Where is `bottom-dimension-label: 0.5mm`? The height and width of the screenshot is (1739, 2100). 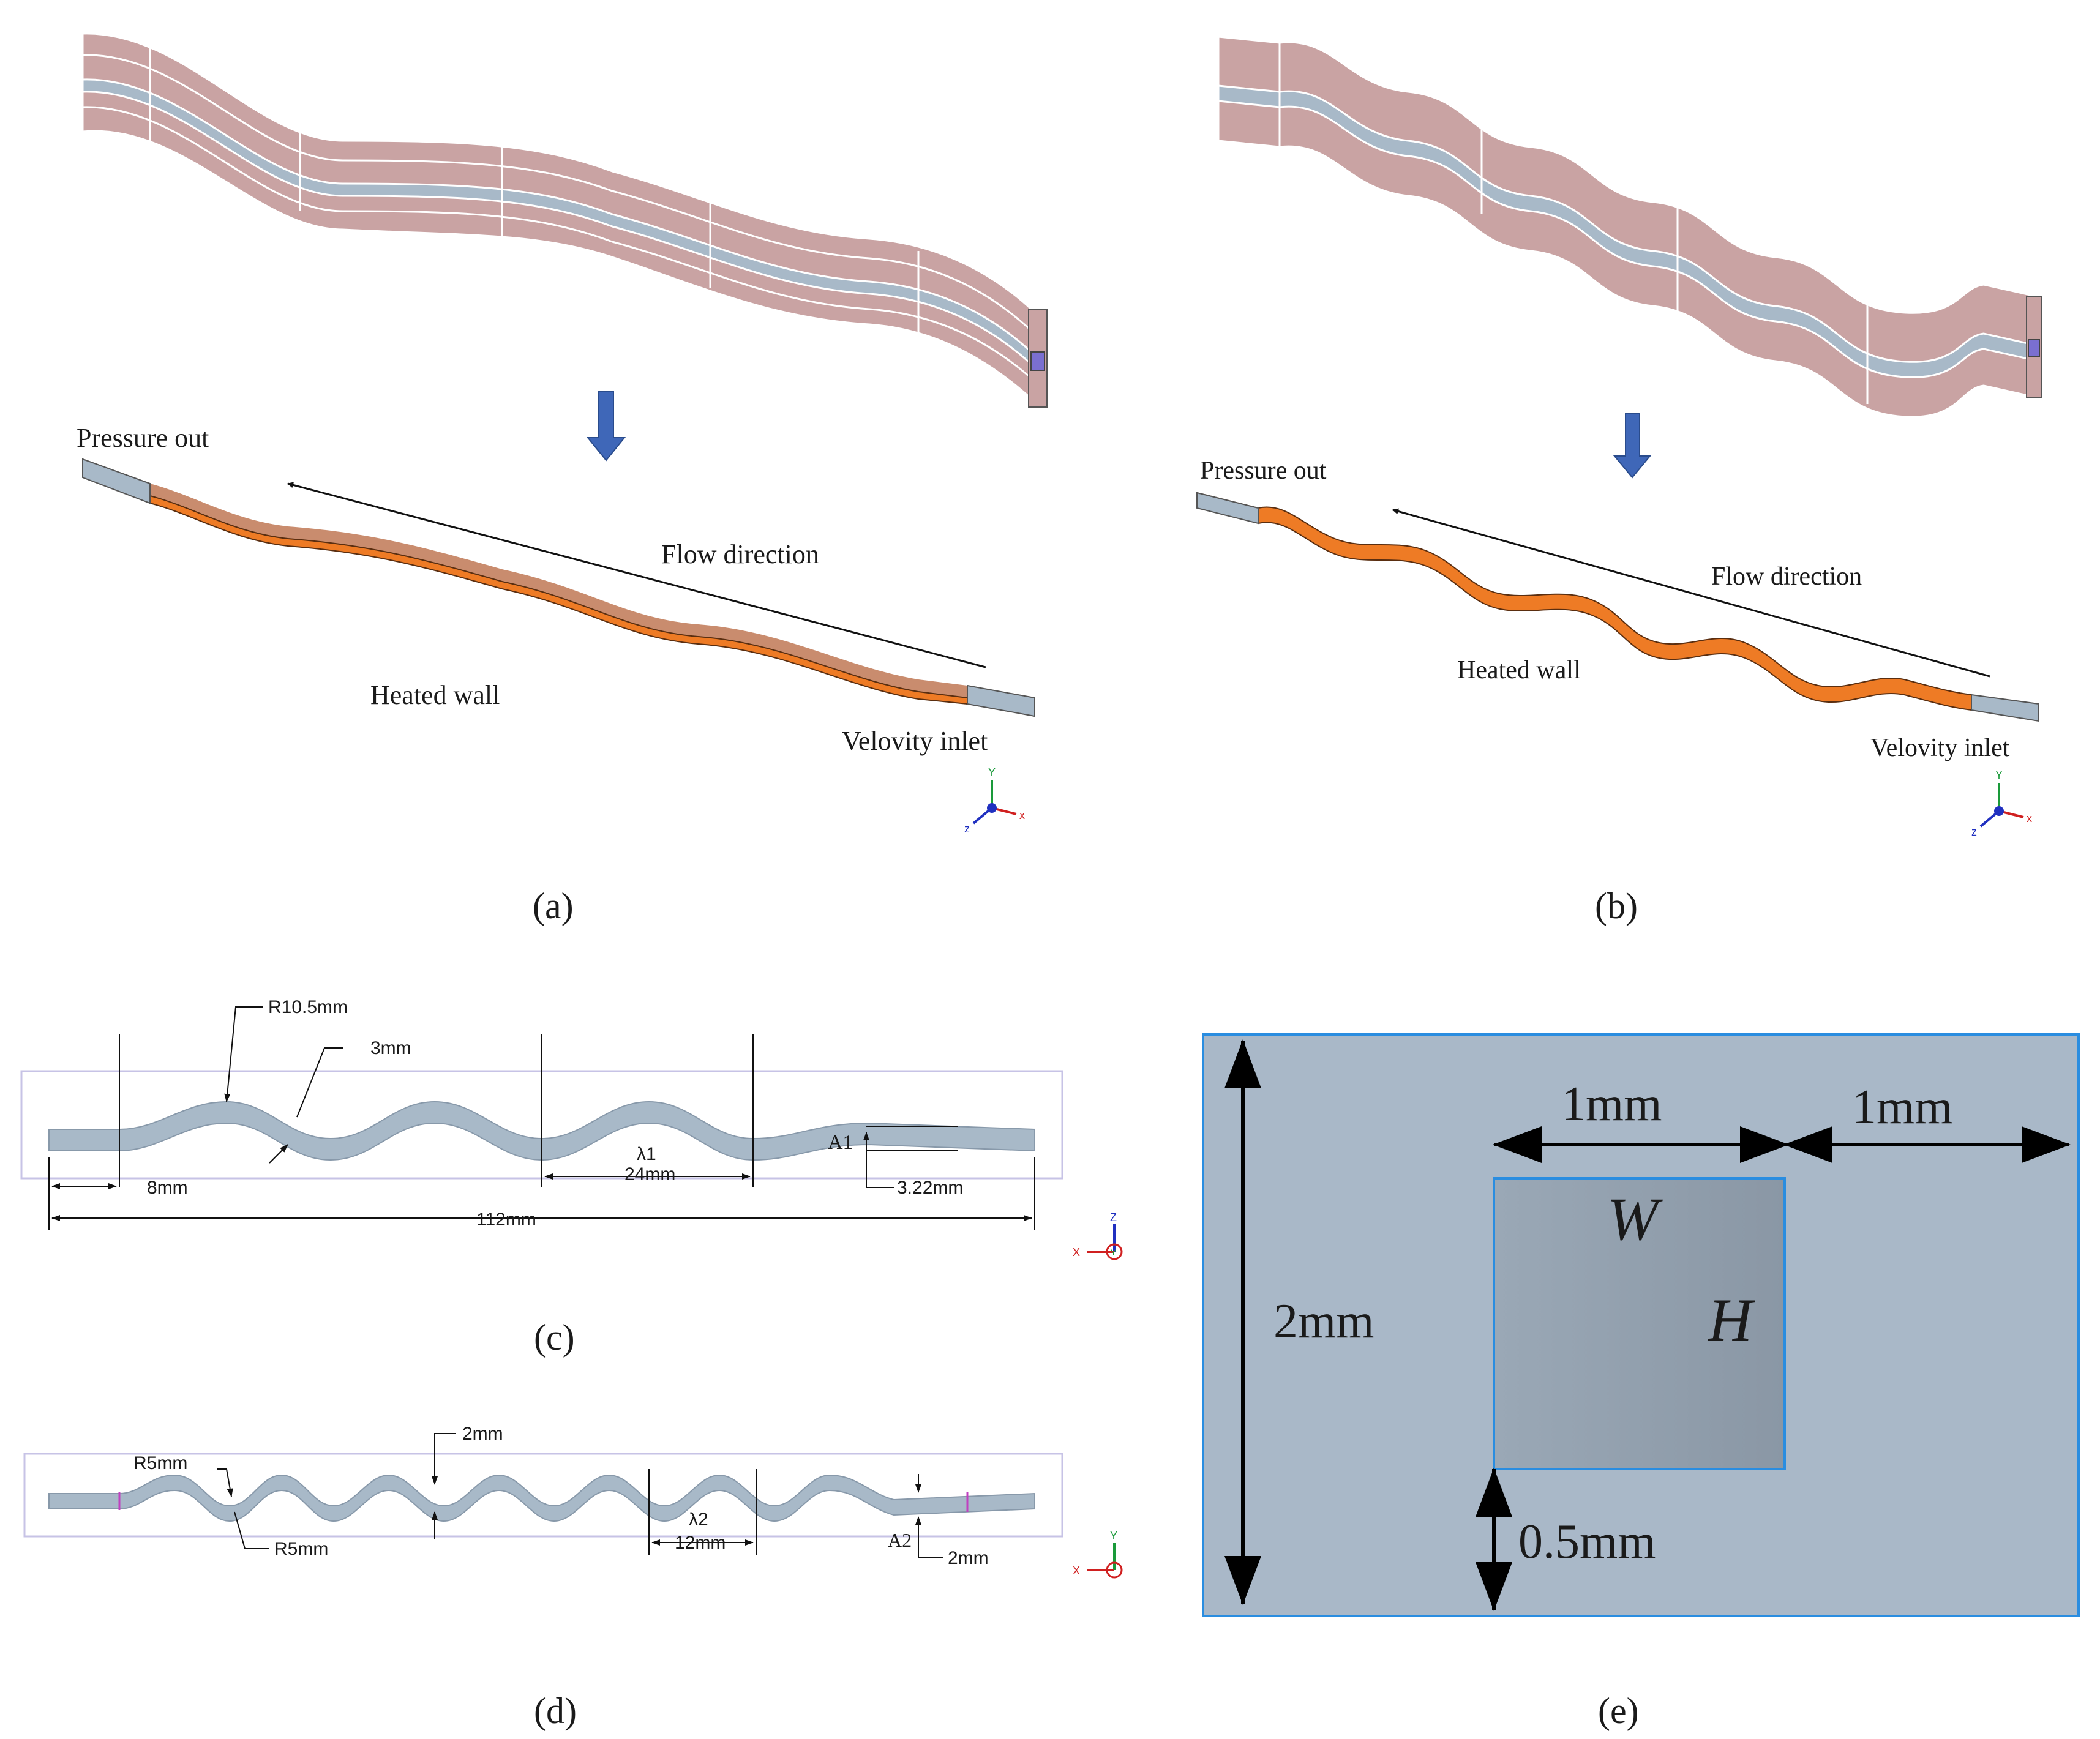 bottom-dimension-label: 0.5mm is located at coordinates (1587, 1542).